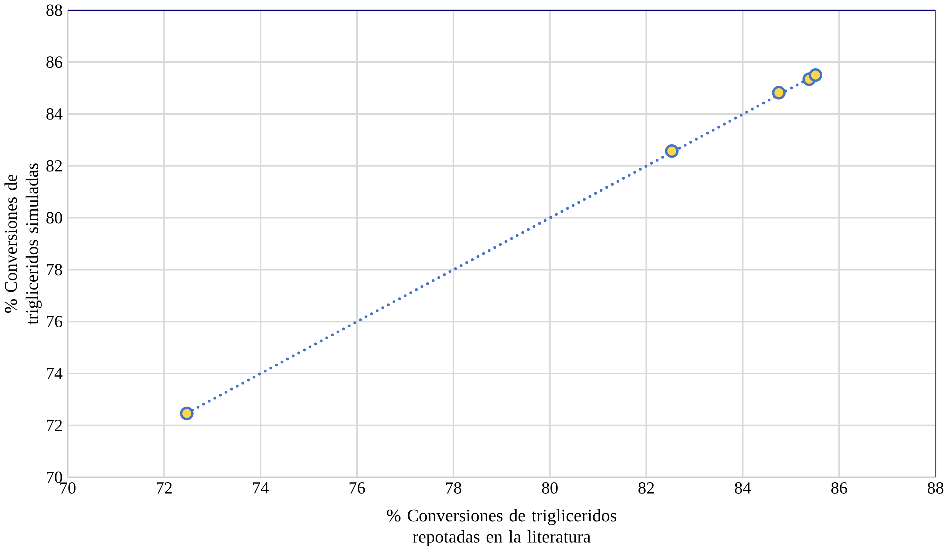  I want to click on y-axis-title: % Conversiones de trigliceridos simuladas, so click(23, 244).